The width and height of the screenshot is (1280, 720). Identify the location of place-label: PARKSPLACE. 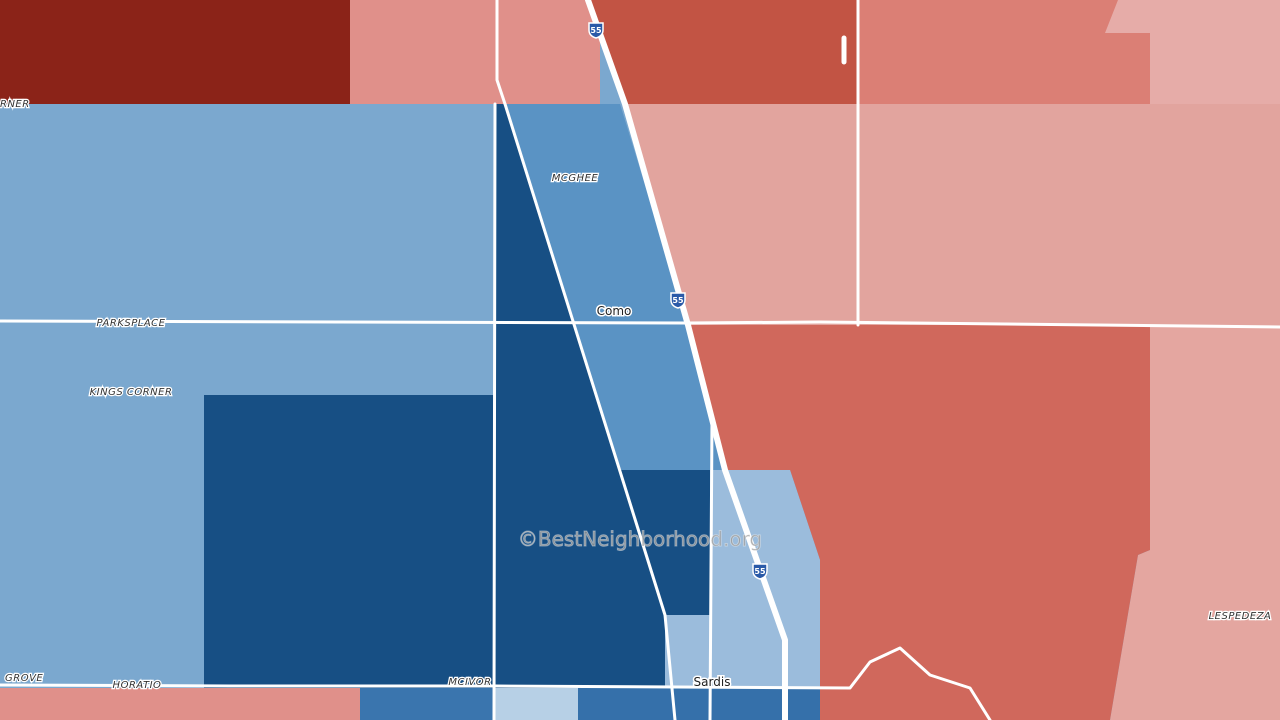
(131, 323).